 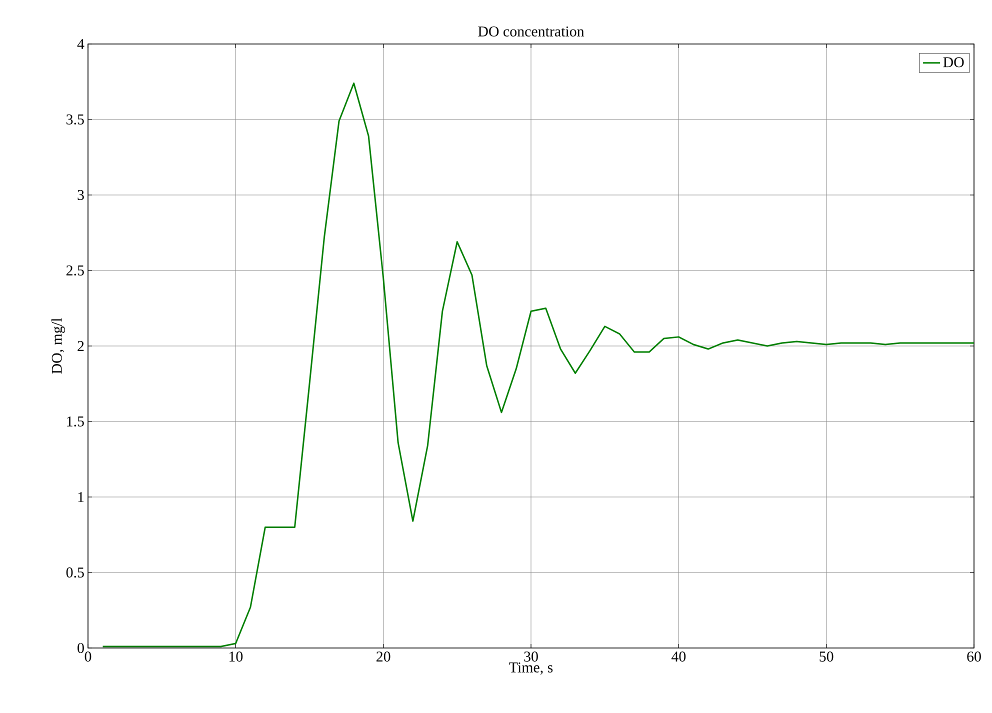 What do you see at coordinates (75, 270) in the screenshot?
I see `y-tick-label: 2.5` at bounding box center [75, 270].